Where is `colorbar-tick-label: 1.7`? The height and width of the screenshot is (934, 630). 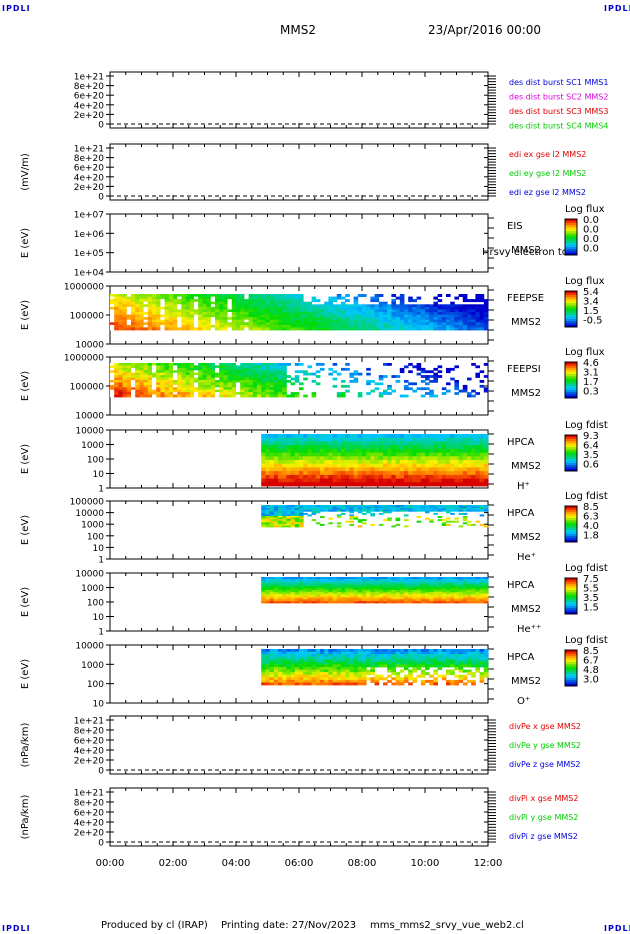
colorbar-tick-label: 1.7 is located at coordinates (591, 382).